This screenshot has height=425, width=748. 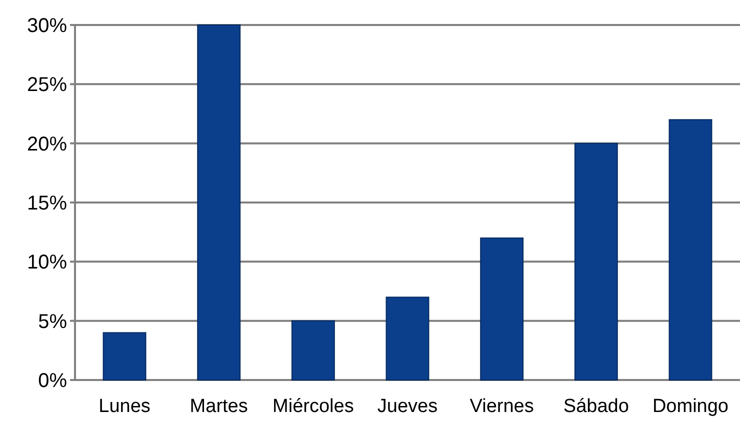 I want to click on x-tick-label: Lunes, so click(x=124, y=406).